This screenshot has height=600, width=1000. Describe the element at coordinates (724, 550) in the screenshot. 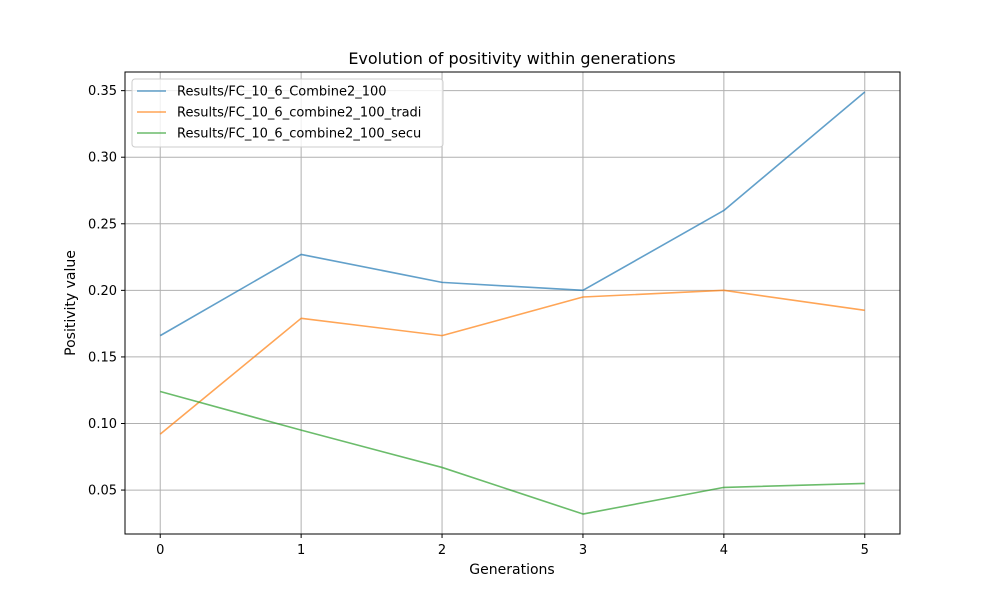

I see `x-tick-label: 4` at that location.